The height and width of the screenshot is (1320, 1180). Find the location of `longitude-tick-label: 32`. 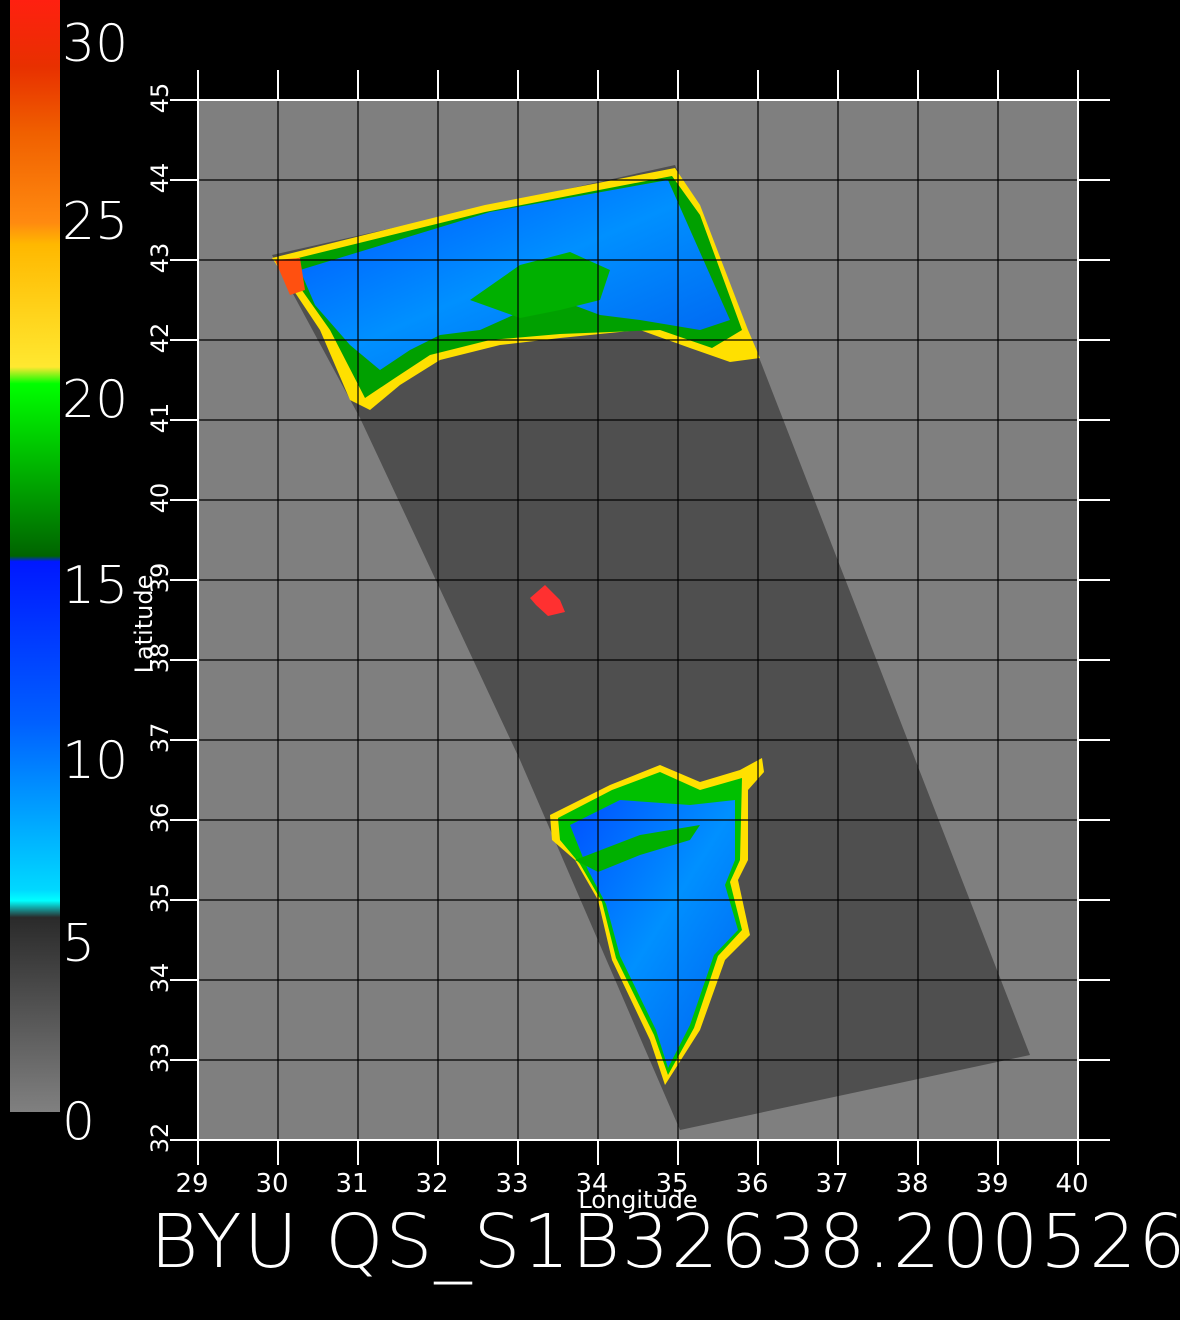

longitude-tick-label: 32 is located at coordinates (431, 1184).